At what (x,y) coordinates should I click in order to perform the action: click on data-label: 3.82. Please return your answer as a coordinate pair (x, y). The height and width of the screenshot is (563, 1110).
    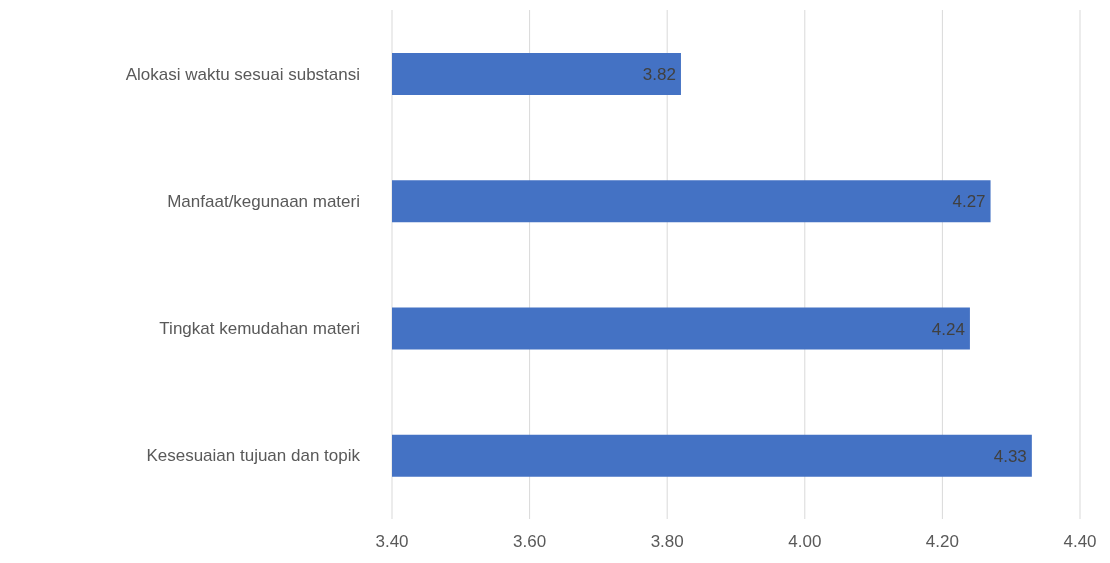
    Looking at the image, I should click on (659, 75).